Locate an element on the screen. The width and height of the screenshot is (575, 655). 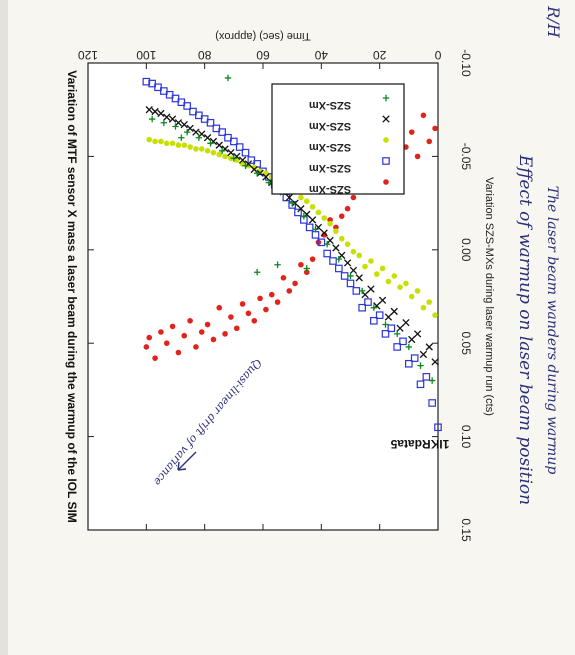
x-tick-label: 0 is located at coordinates (437, 55).